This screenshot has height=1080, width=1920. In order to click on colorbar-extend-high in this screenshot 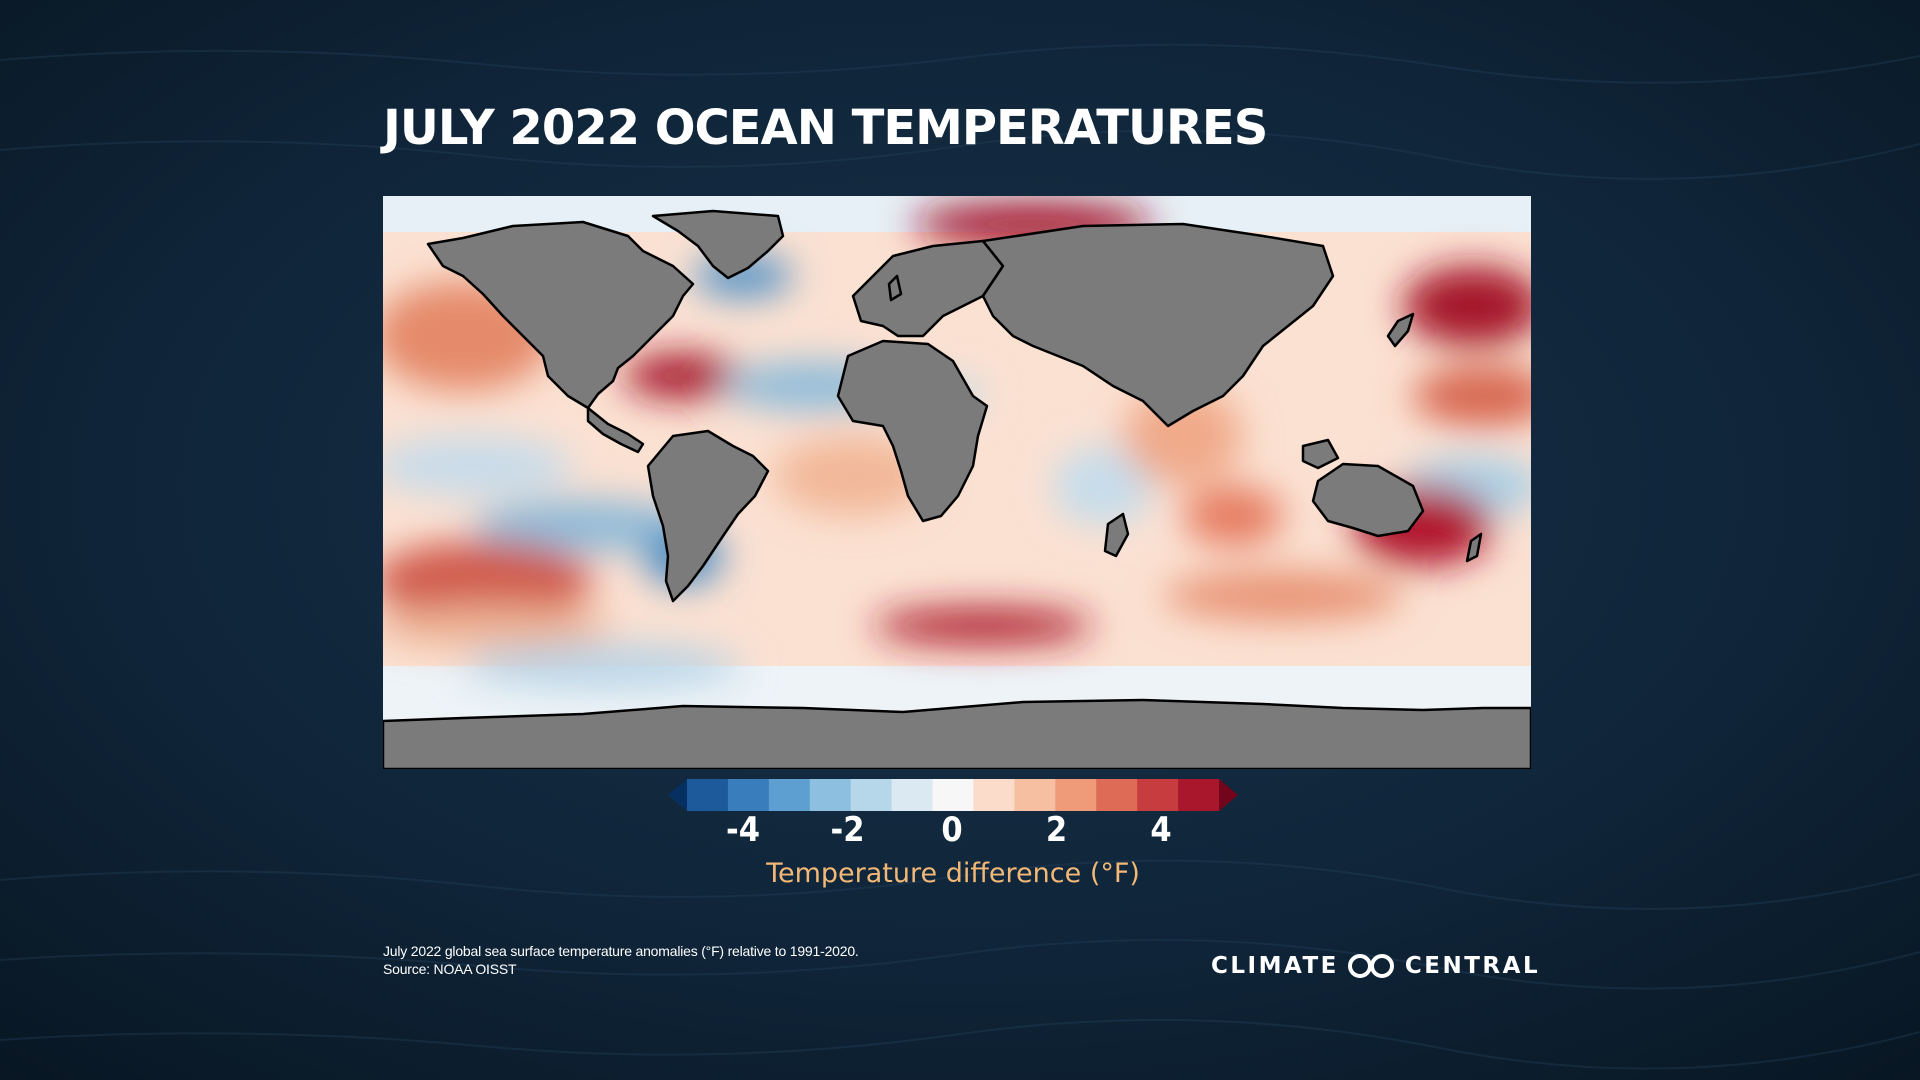, I will do `click(1228, 795)`.